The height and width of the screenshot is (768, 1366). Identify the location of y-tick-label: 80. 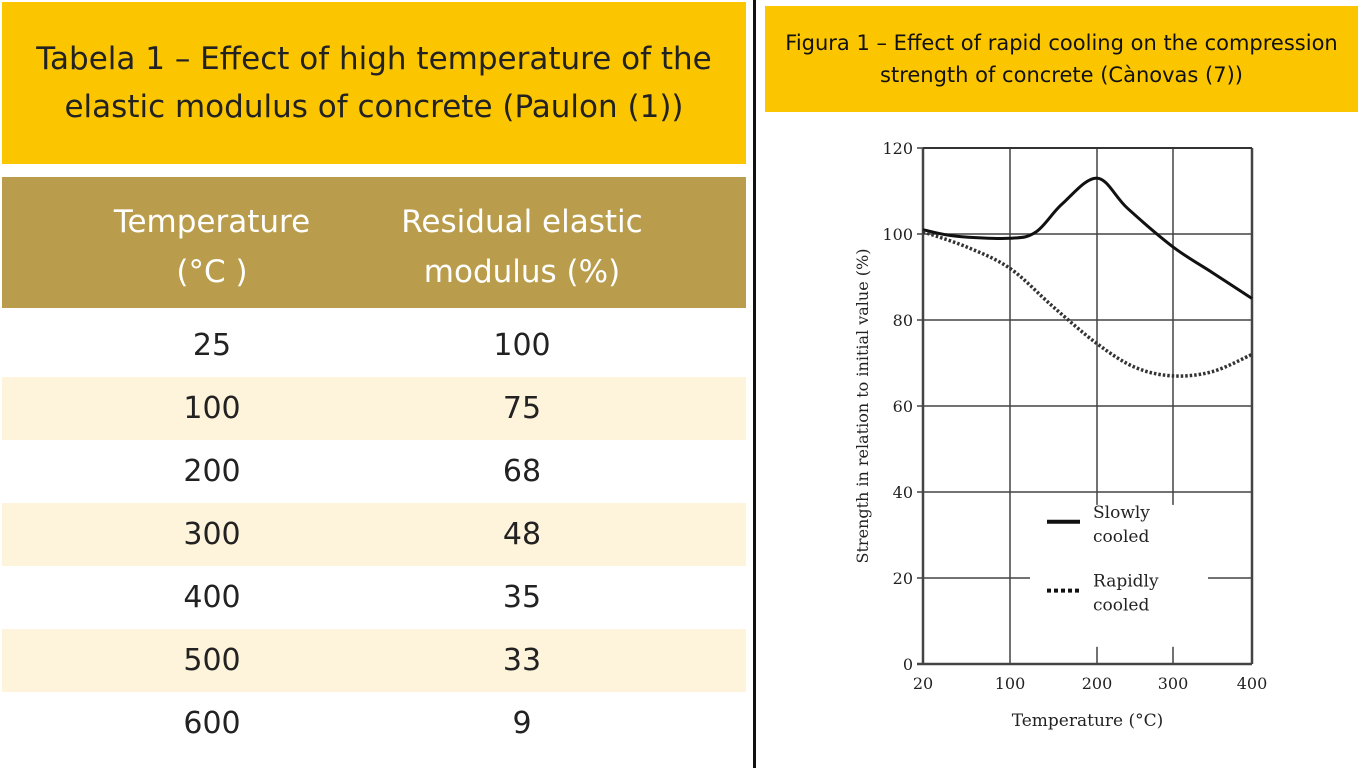
(903, 320).